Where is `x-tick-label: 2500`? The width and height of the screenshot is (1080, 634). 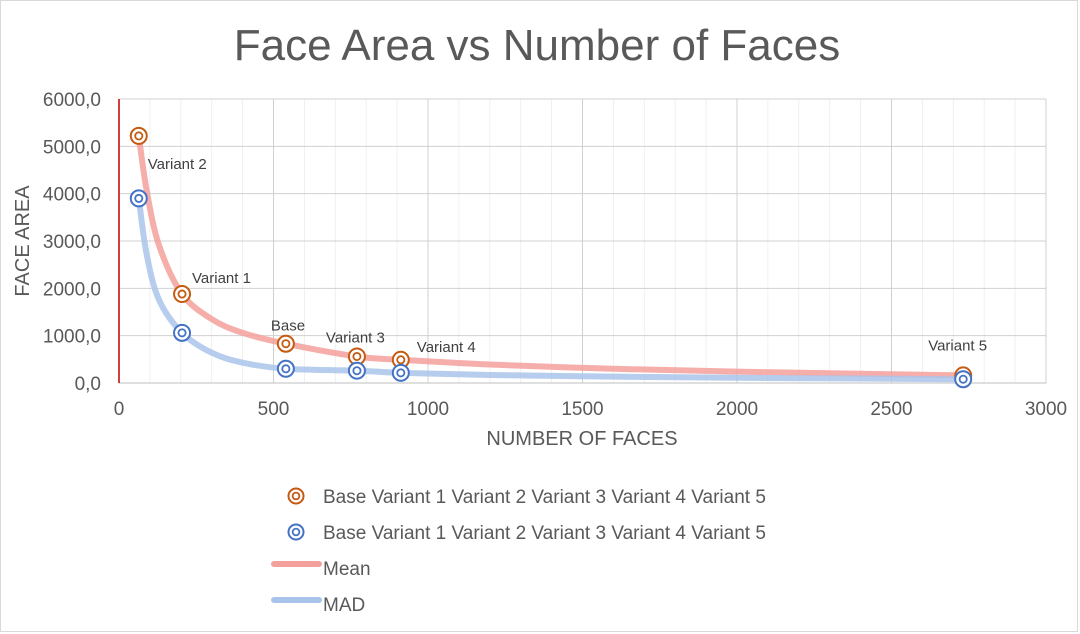
x-tick-label: 2500 is located at coordinates (891, 409).